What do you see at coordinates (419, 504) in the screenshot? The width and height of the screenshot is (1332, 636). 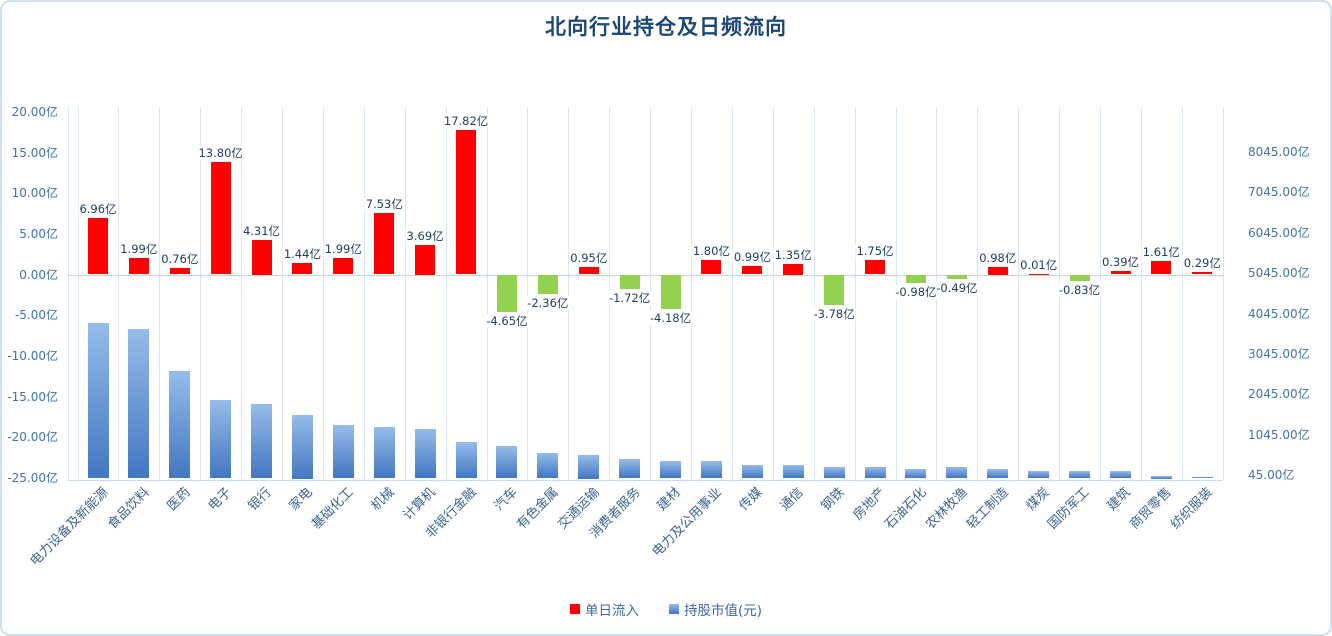 I see `category-label: 计算机` at bounding box center [419, 504].